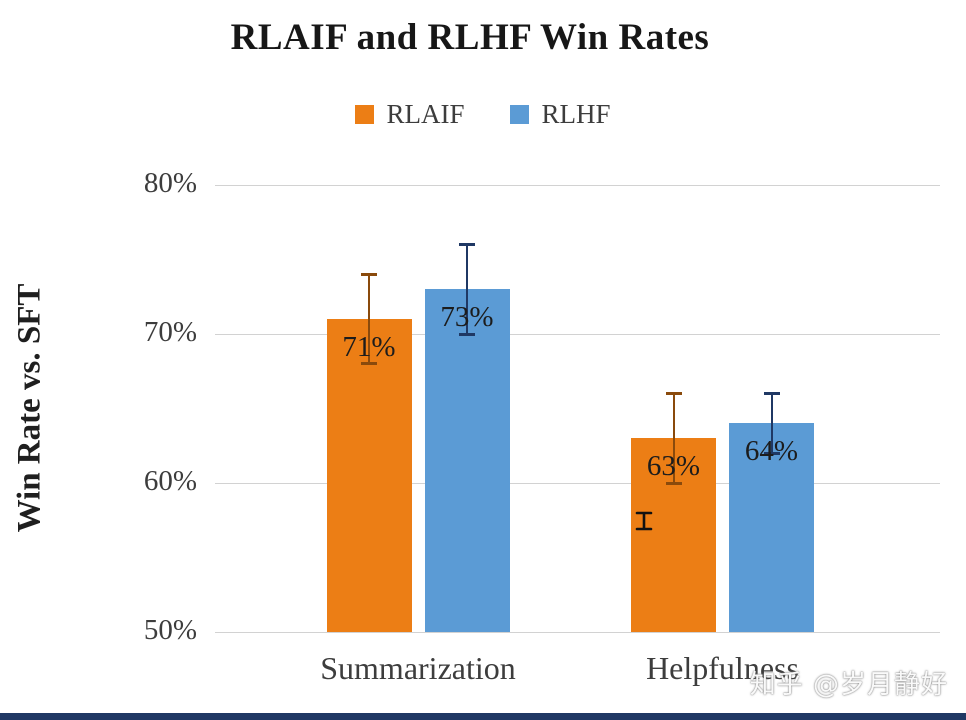 This screenshot has width=966, height=720. I want to click on bar-value-label: 73%, so click(467, 317).